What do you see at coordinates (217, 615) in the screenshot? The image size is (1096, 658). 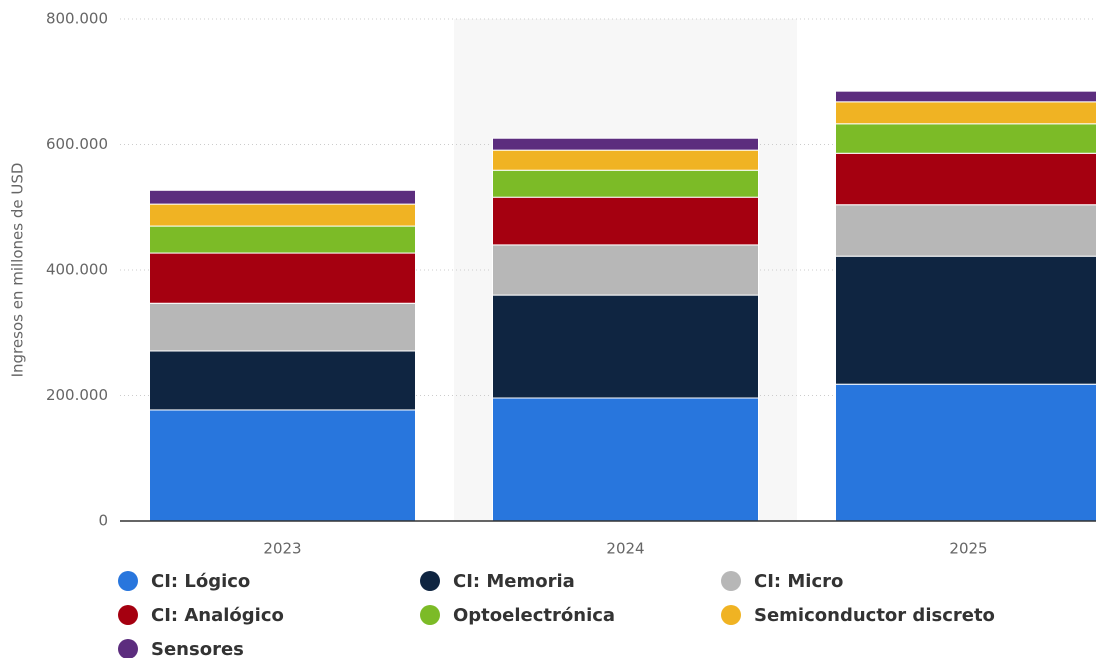 I see `legend-label: CI: Analógico` at bounding box center [217, 615].